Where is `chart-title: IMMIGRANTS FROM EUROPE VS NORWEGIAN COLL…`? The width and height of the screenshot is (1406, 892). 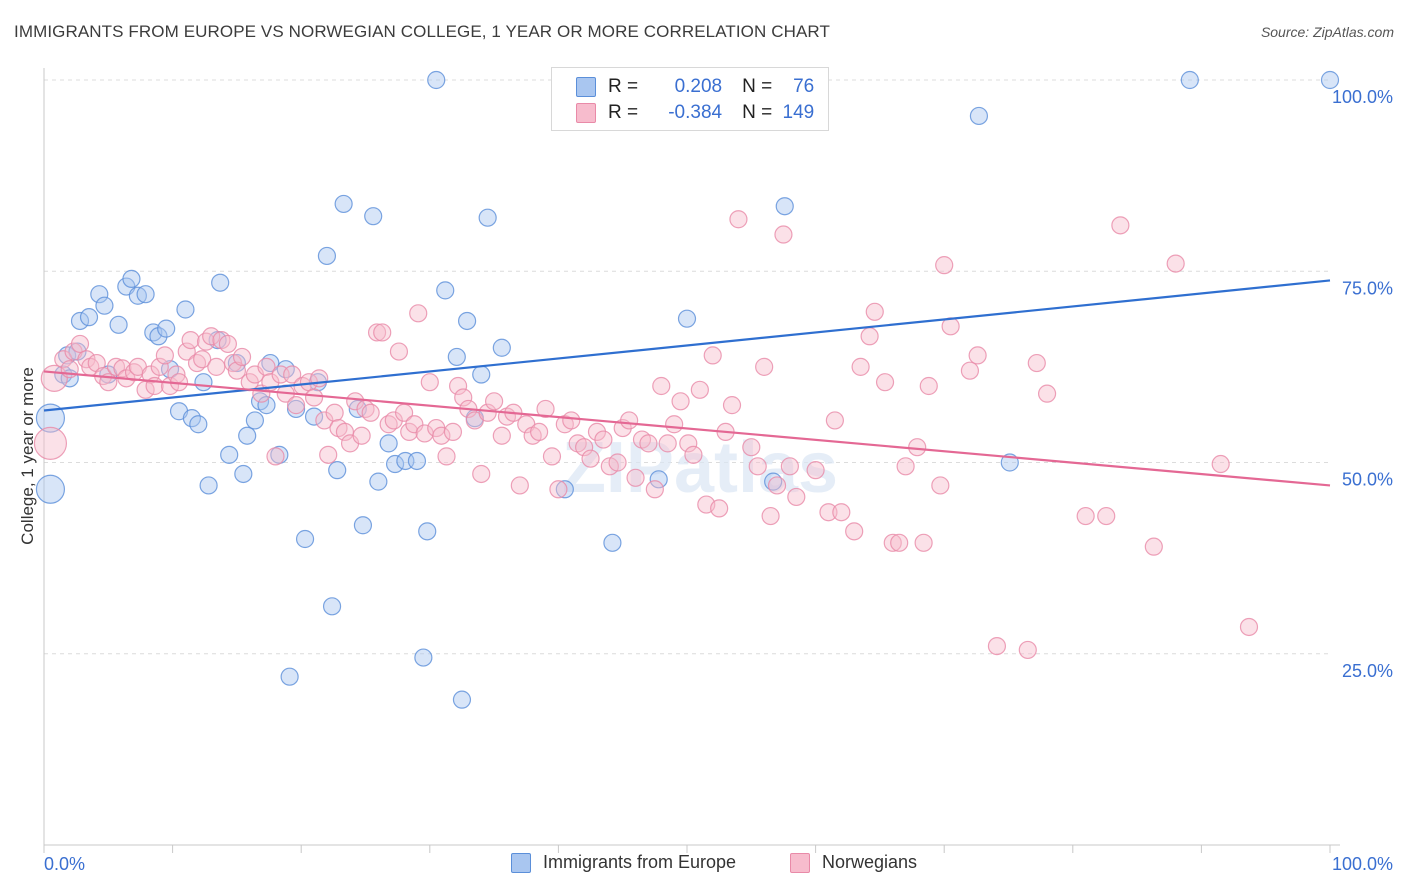
chart-title: IMMIGRANTS FROM EUROPE VS NORWEGIAN COLL… is located at coordinates (422, 31).